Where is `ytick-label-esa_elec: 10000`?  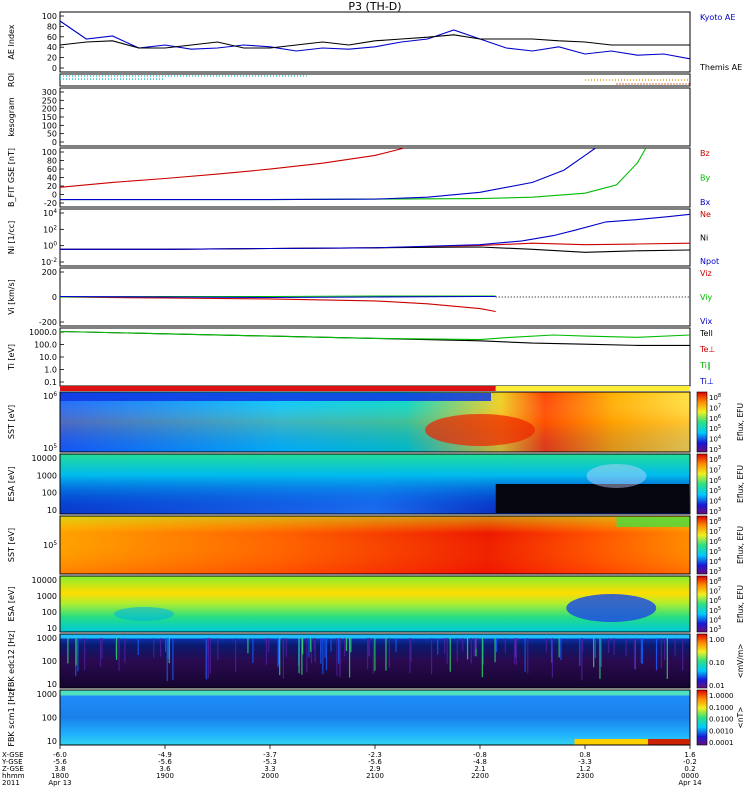 ytick-label-esa_elec: 10000 is located at coordinates (44, 580).